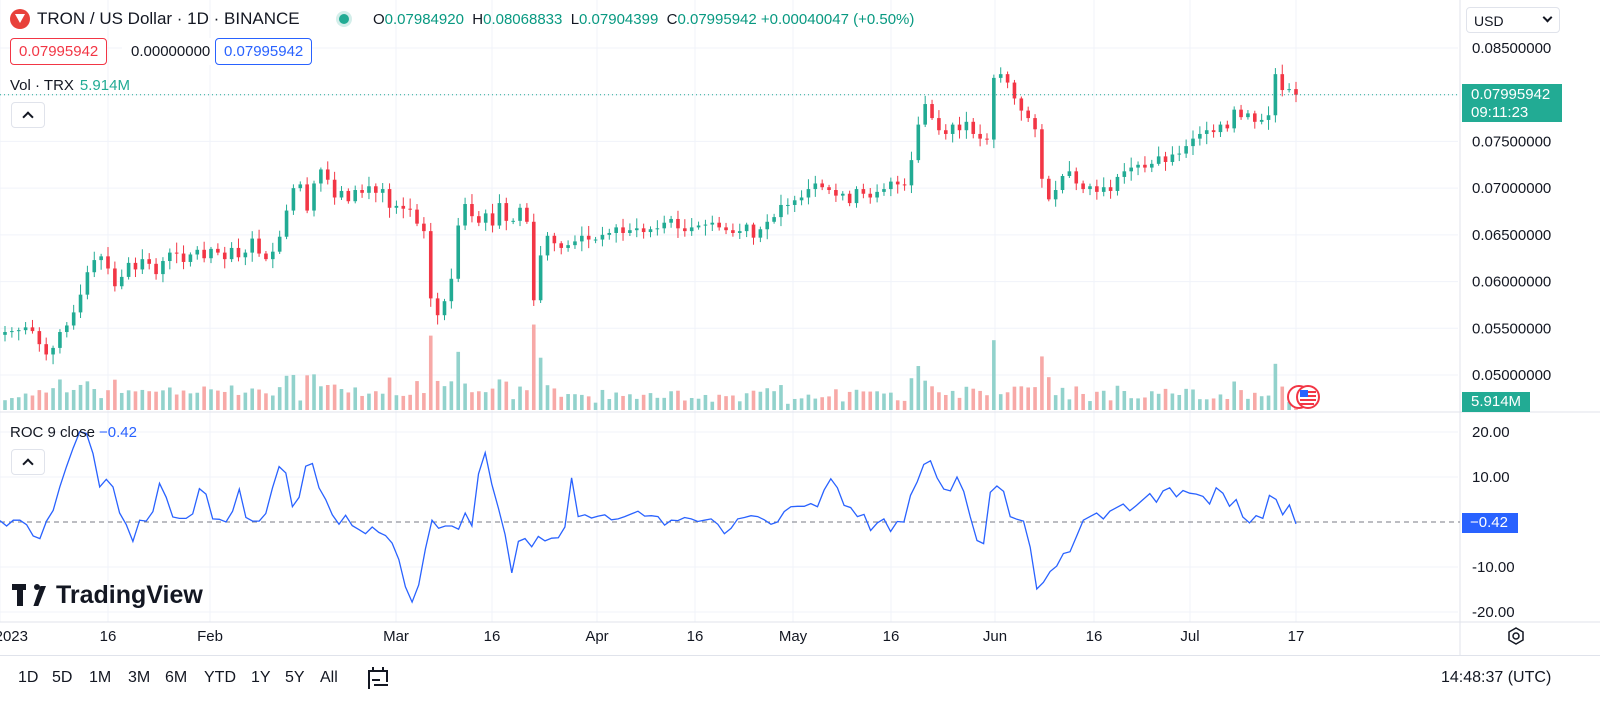 The image size is (1600, 712). Describe the element at coordinates (139, 677) in the screenshot. I see `range-3m-button: 3M` at that location.